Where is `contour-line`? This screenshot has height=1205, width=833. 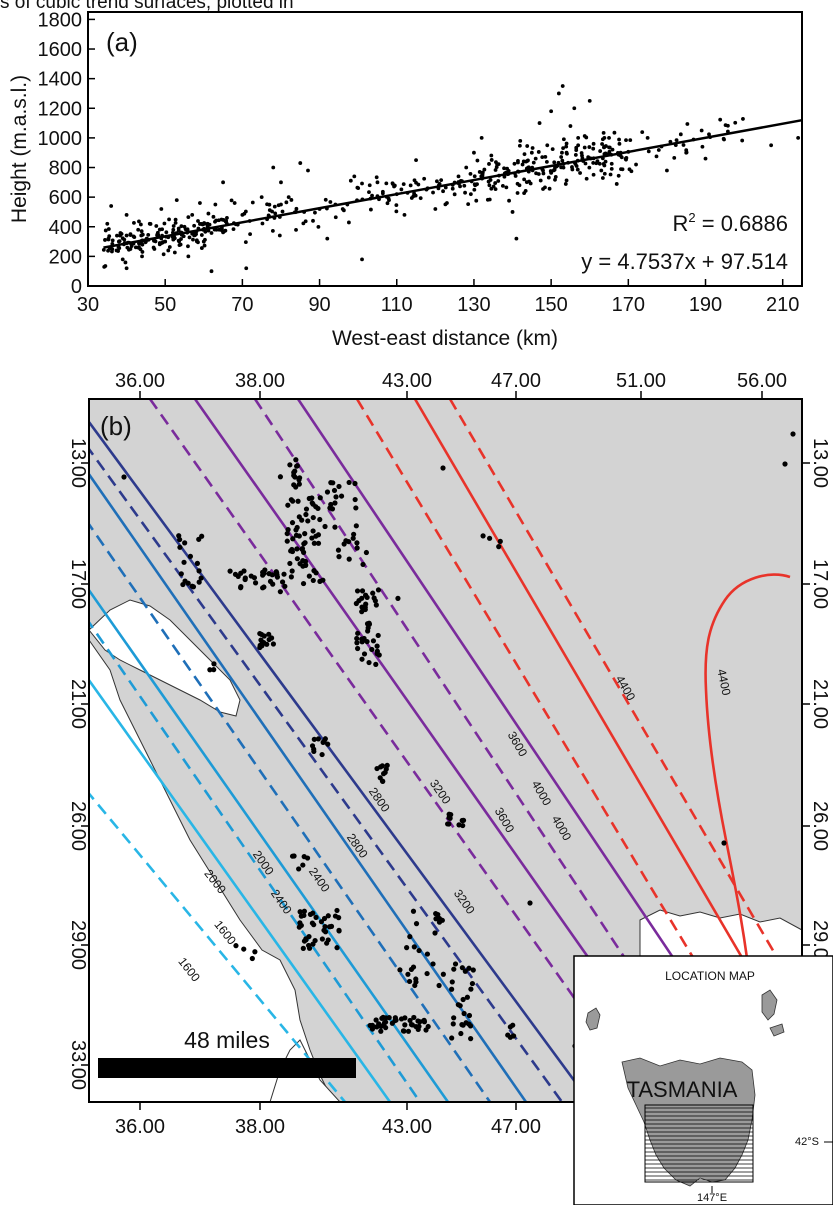 contour-line is located at coordinates (240, 889).